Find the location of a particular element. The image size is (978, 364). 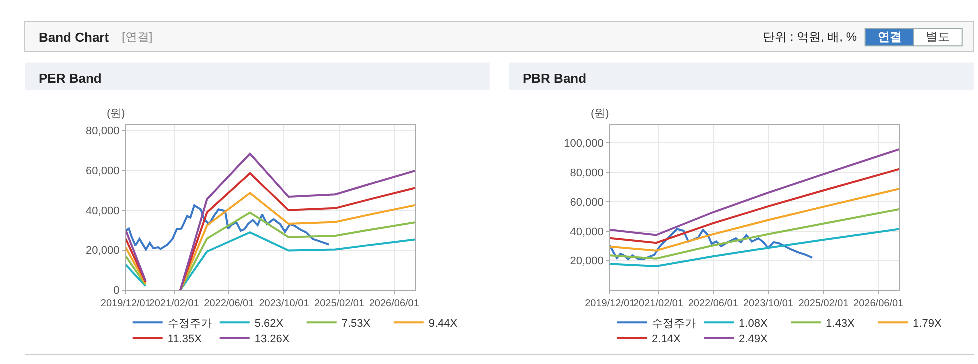

chart-title: PBR Band is located at coordinates (555, 78).